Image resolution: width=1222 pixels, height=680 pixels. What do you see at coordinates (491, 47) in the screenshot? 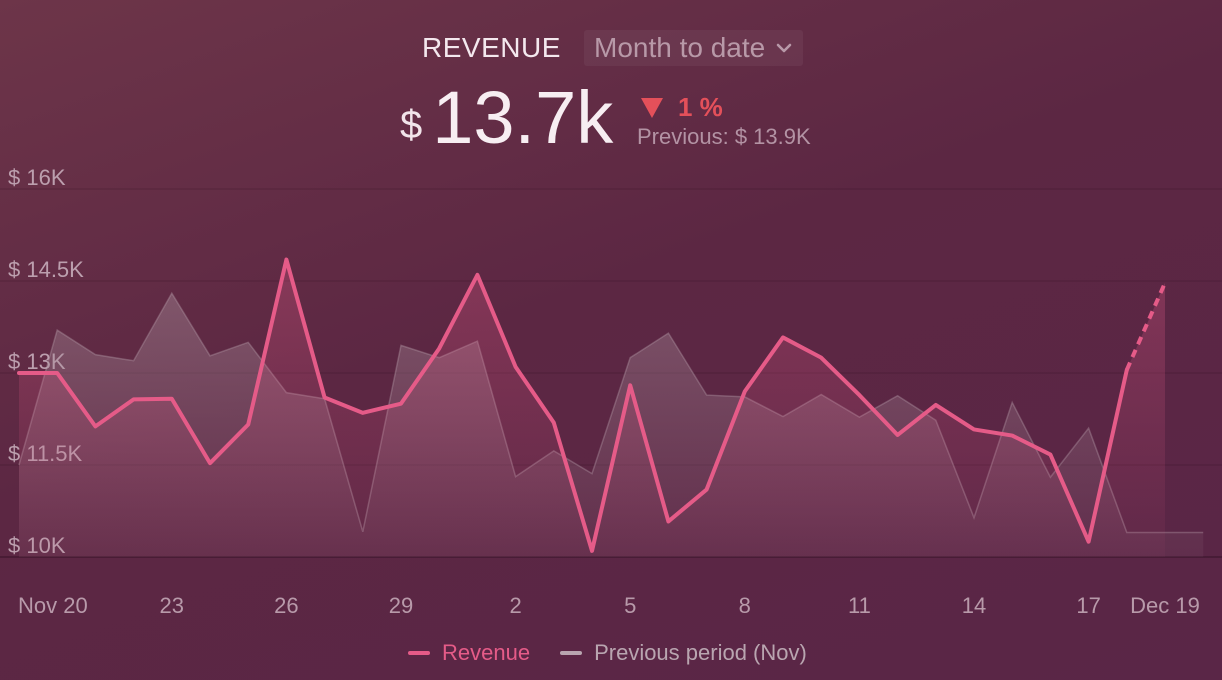
I see `page-title: REVENUE` at bounding box center [491, 47].